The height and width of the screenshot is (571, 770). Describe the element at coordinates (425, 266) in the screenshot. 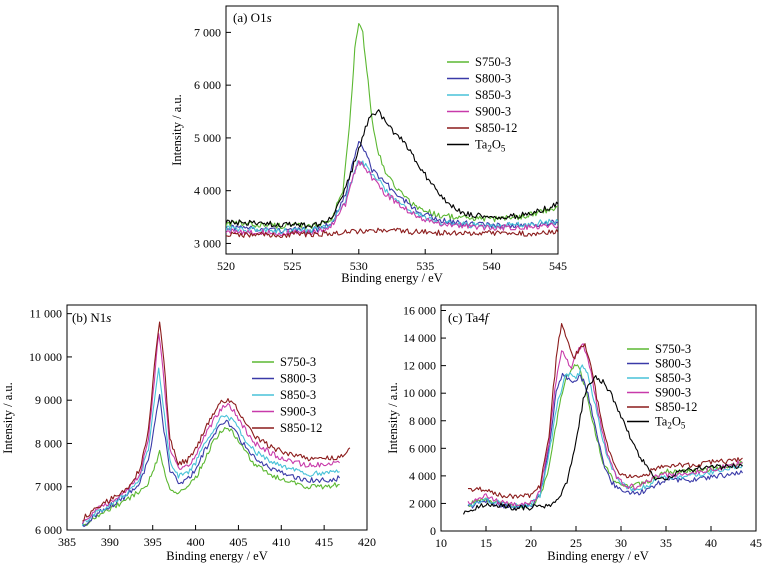

I see `o1s-x-tick-label: 535` at that location.